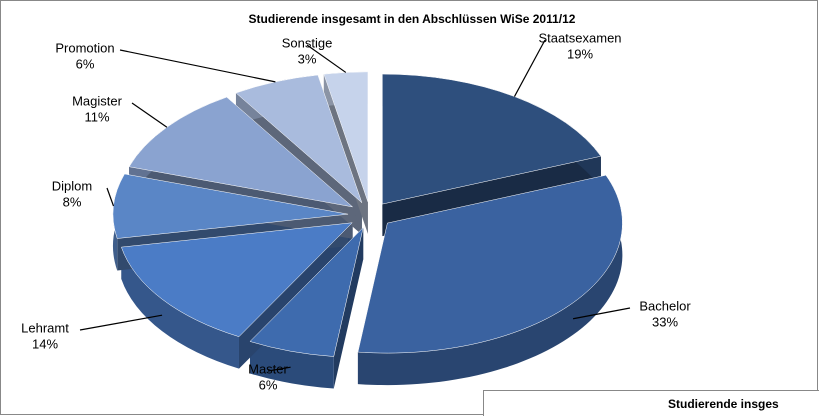 The image size is (819, 416). What do you see at coordinates (97, 100) in the screenshot?
I see `slice-label: Magister` at bounding box center [97, 100].